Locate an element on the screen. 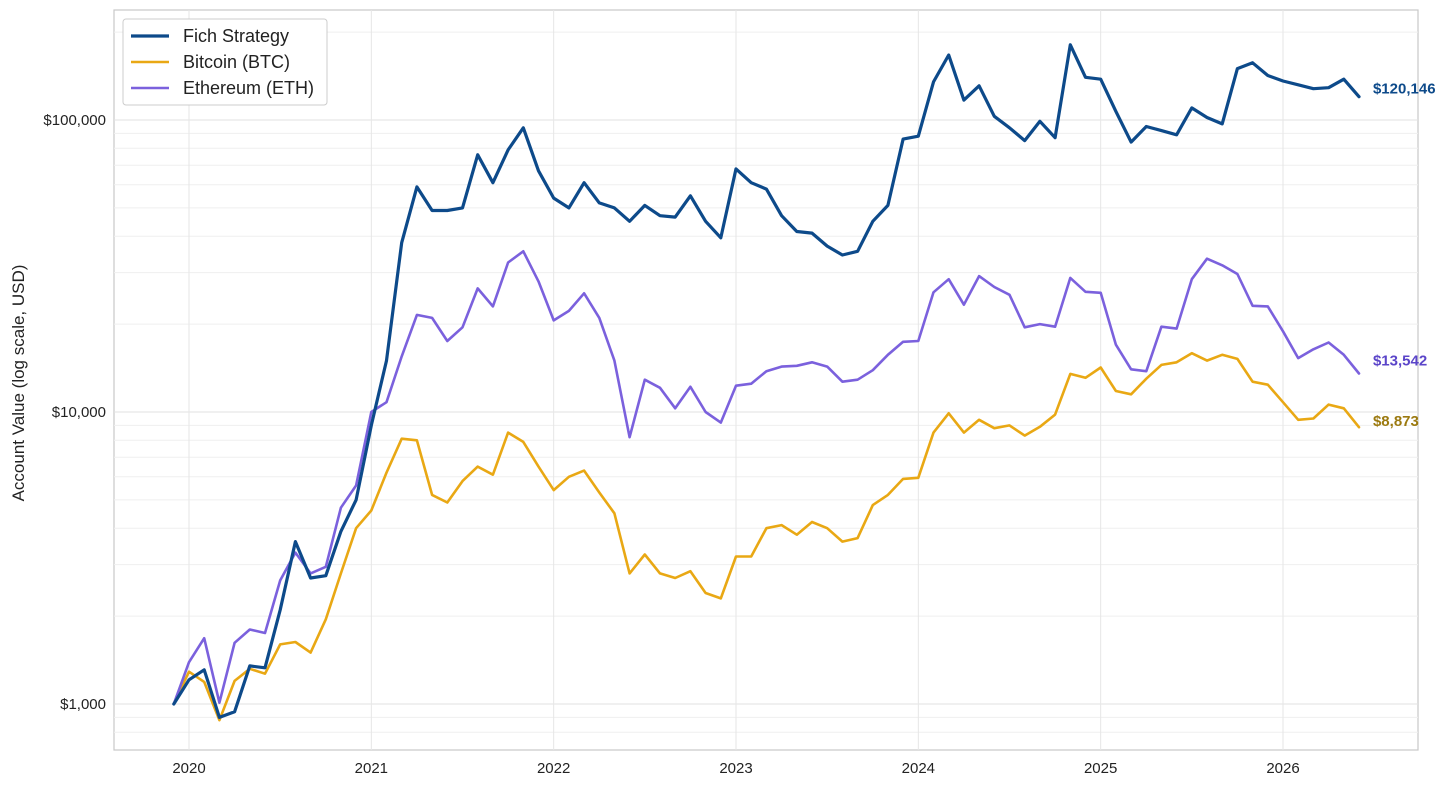  x-tick-label: 2021 is located at coordinates (371, 768).